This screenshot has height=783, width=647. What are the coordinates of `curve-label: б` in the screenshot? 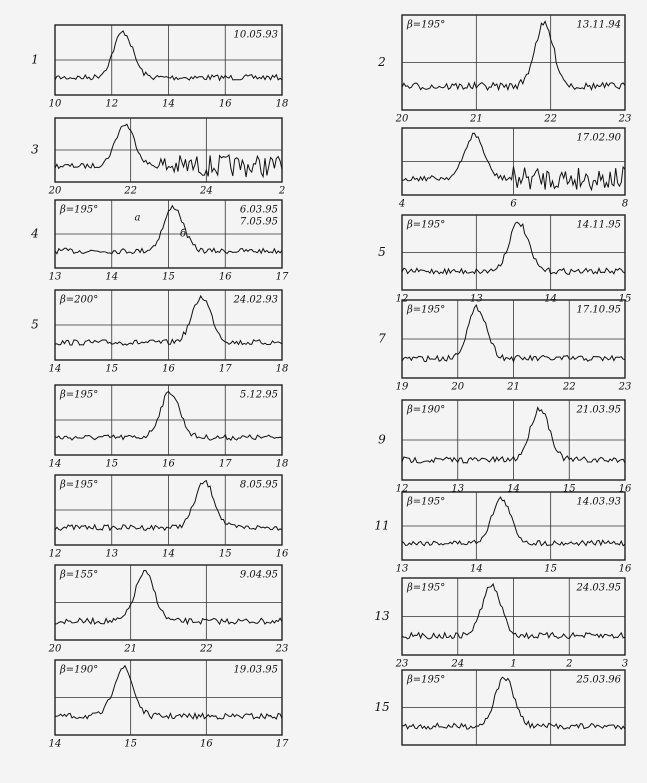 It's located at (183, 234).